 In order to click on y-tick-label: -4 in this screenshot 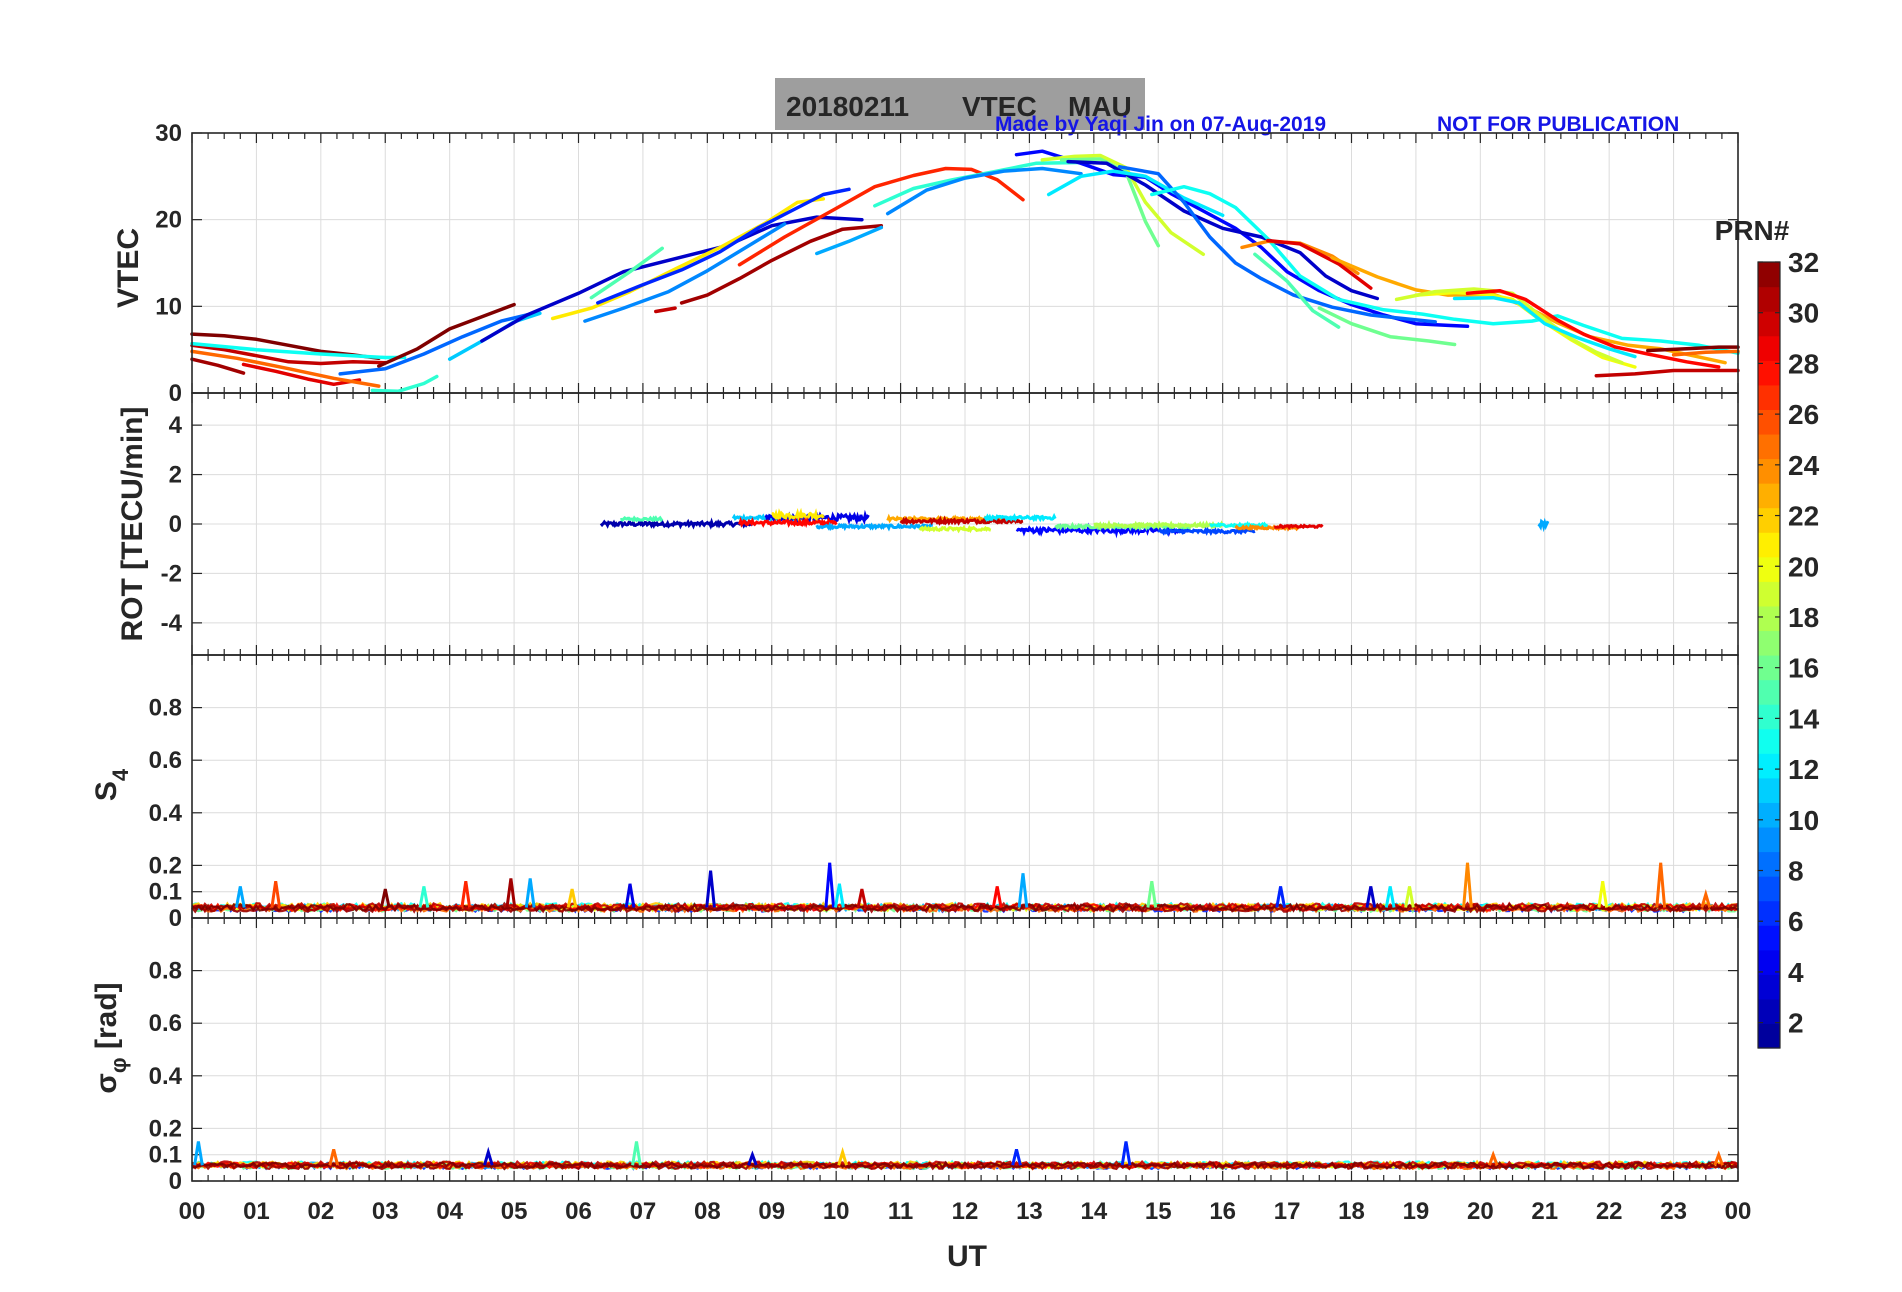, I will do `click(172, 623)`.